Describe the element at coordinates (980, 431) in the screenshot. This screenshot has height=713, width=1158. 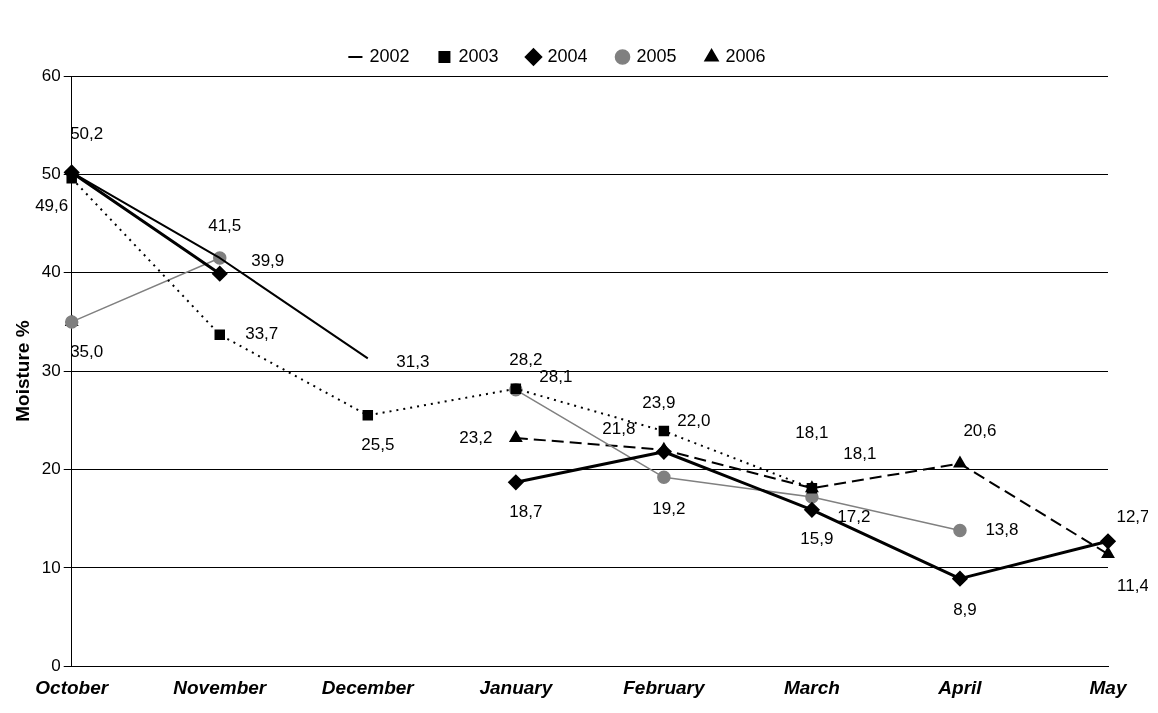
I see `data-label: 20,6` at that location.